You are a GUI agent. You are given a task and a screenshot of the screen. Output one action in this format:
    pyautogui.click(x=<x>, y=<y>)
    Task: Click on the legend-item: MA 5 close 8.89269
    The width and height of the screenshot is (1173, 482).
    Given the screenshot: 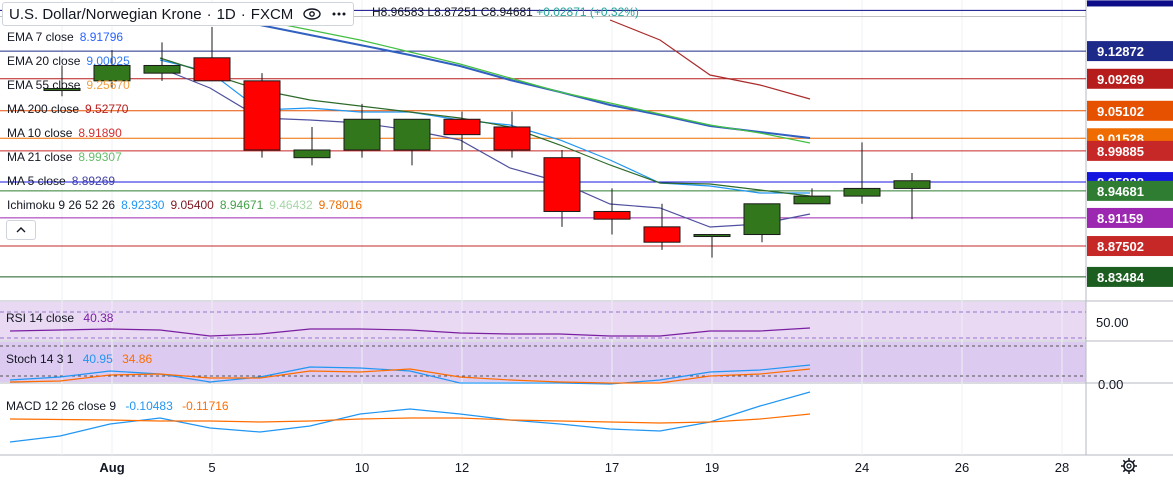 What is the action you would take?
    pyautogui.click(x=61, y=181)
    